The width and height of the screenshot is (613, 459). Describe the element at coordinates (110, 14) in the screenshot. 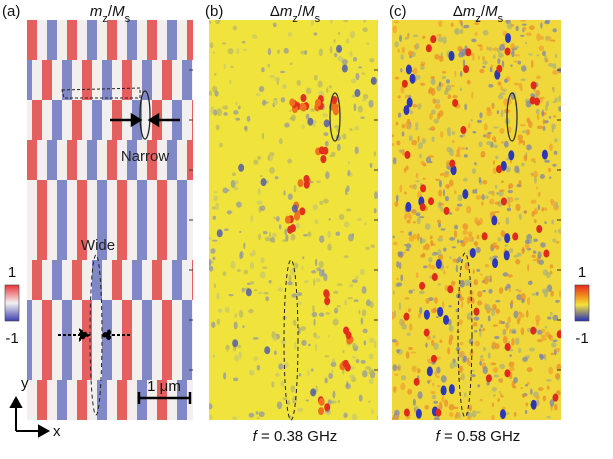

I see `panel-title: mz/Ms` at that location.